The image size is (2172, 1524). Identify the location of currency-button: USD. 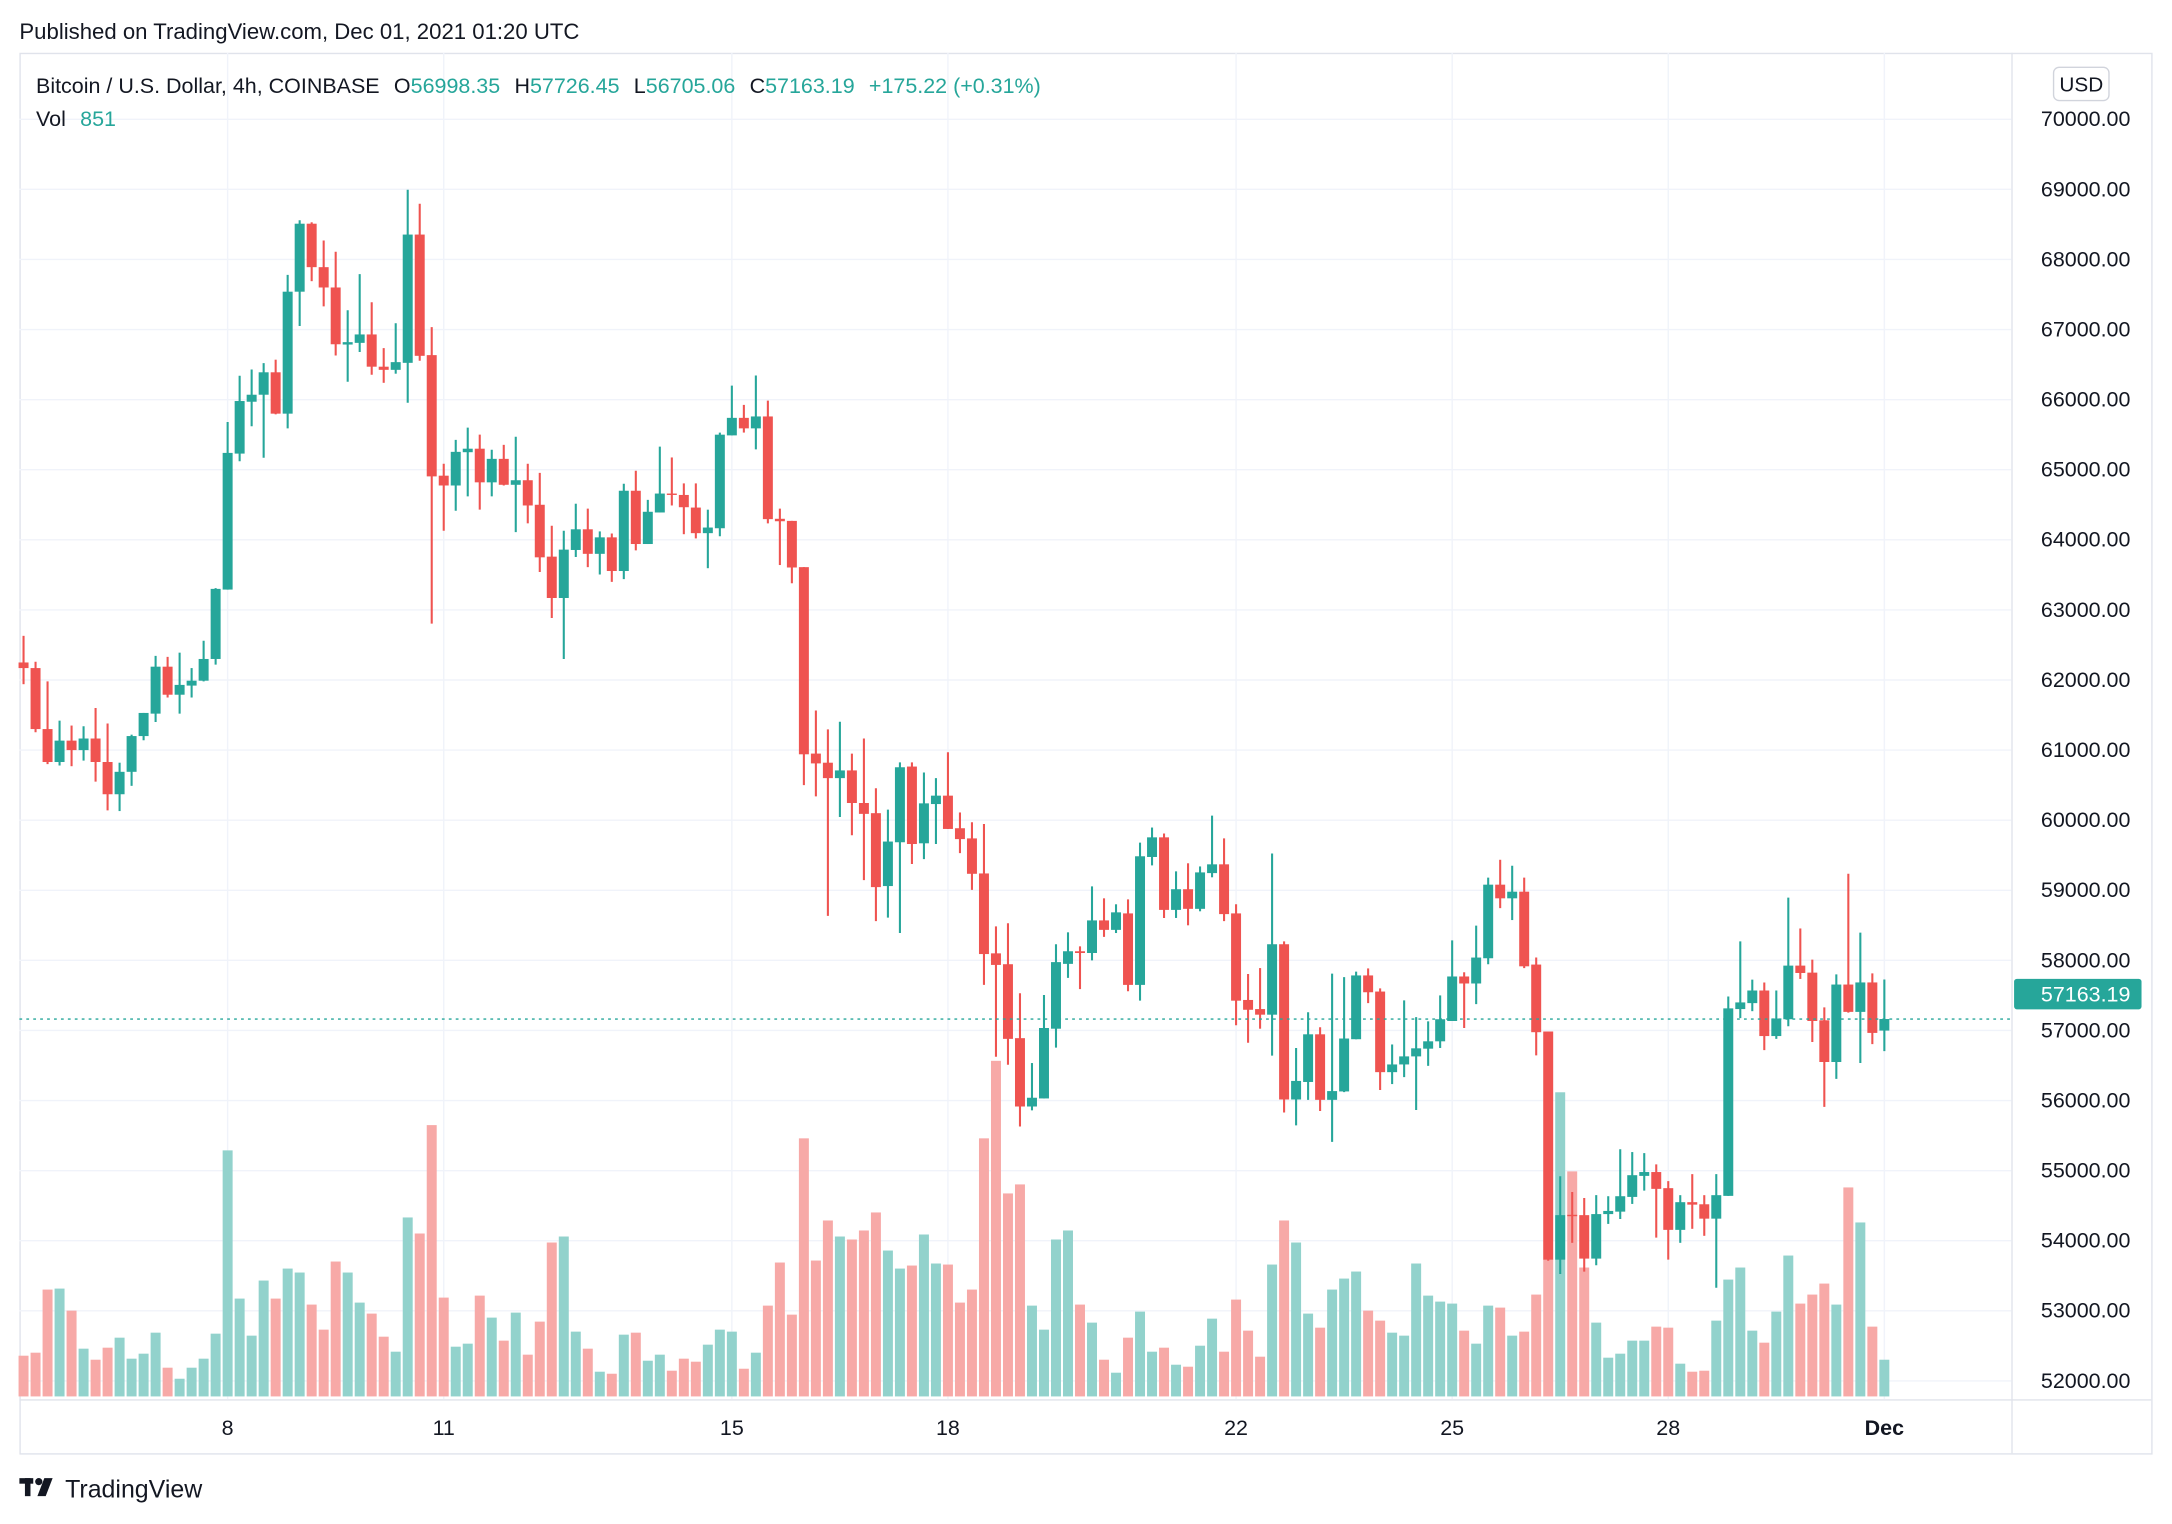
(2081, 84).